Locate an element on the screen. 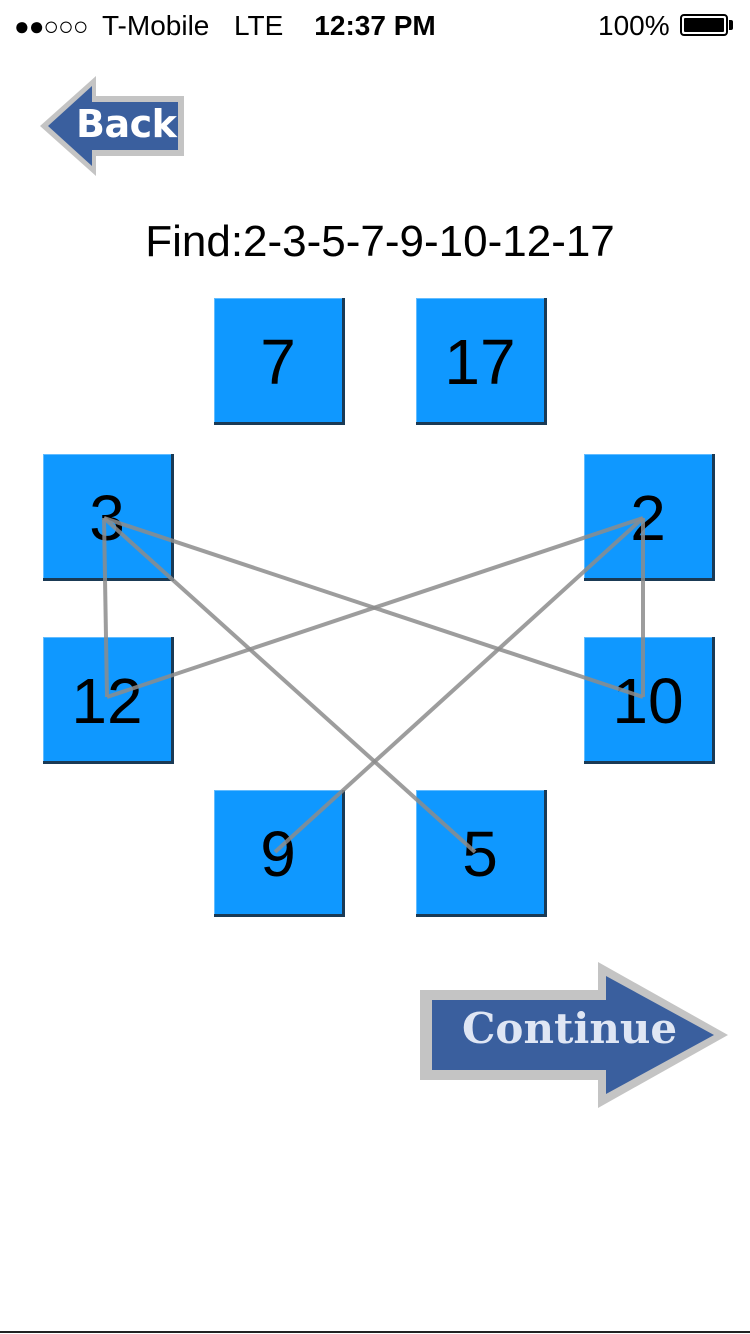  tile-label: 10 is located at coordinates (648, 701).